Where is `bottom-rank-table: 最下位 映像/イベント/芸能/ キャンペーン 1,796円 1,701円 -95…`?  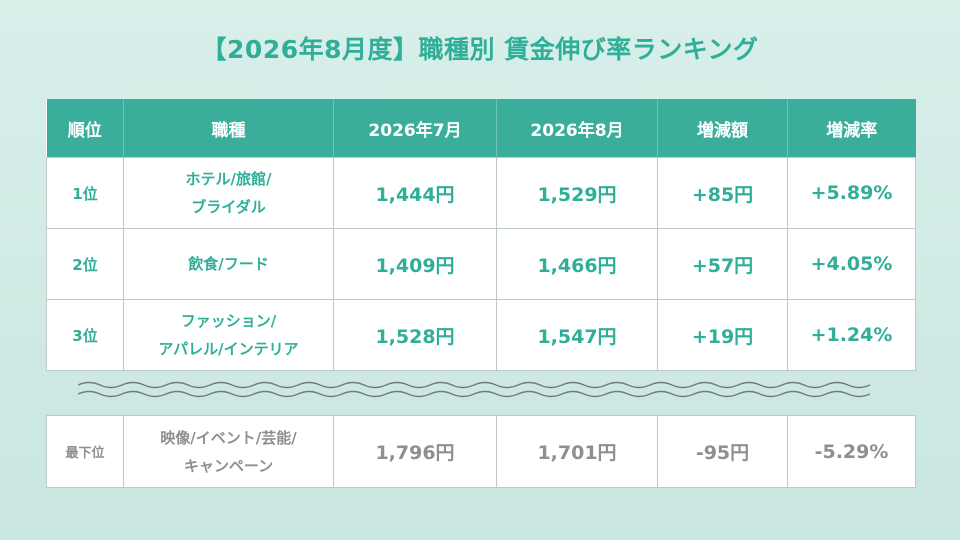 bottom-rank-table: 最下位 映像/イベント/芸能/ キャンペーン 1,796円 1,701円 -95… is located at coordinates (481, 451).